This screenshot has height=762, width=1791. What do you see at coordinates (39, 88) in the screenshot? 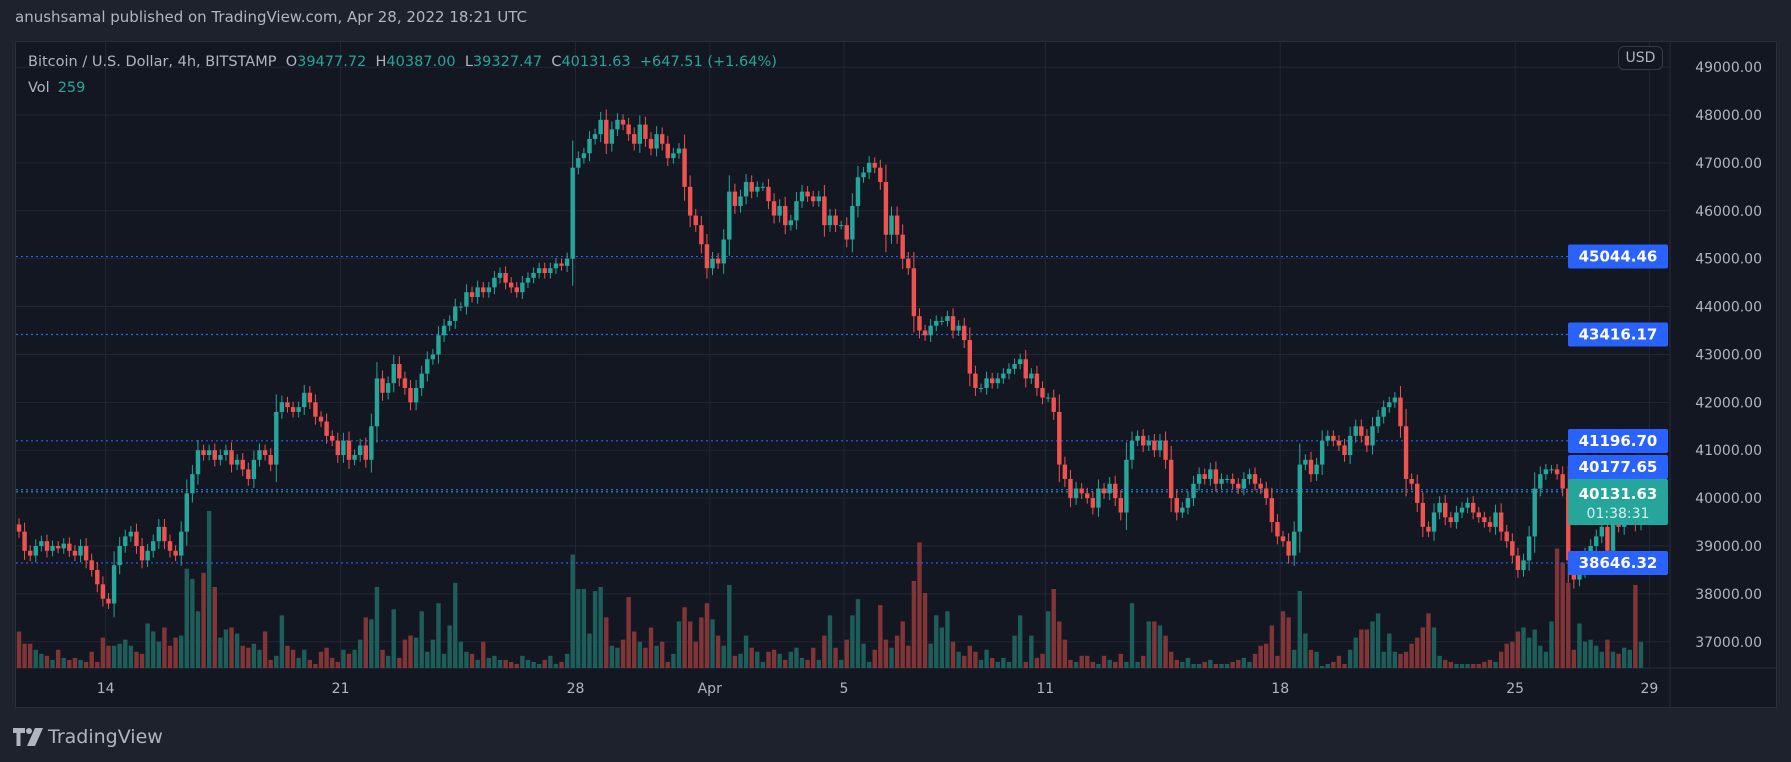
I see `volume-label: Vol` at bounding box center [39, 88].